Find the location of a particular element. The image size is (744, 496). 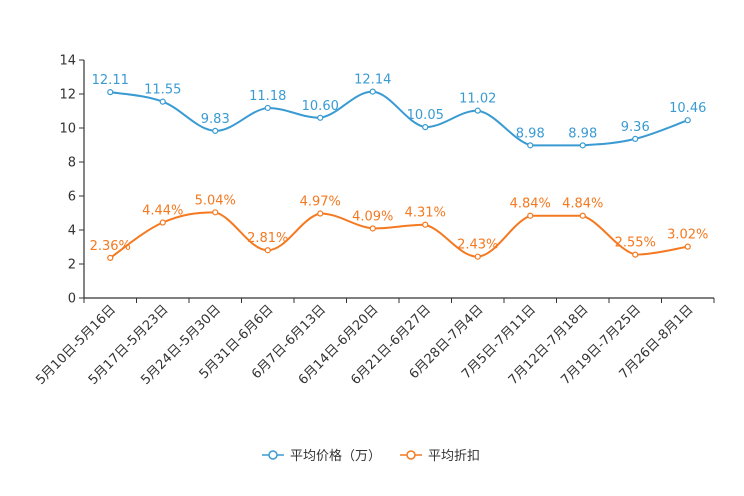

y-tick-label: 8 is located at coordinates (72, 163).